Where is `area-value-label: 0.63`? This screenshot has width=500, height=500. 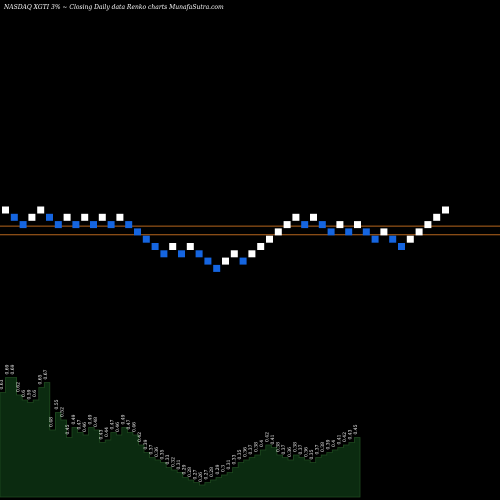 area-value-label: 0.63 is located at coordinates (2, 384).